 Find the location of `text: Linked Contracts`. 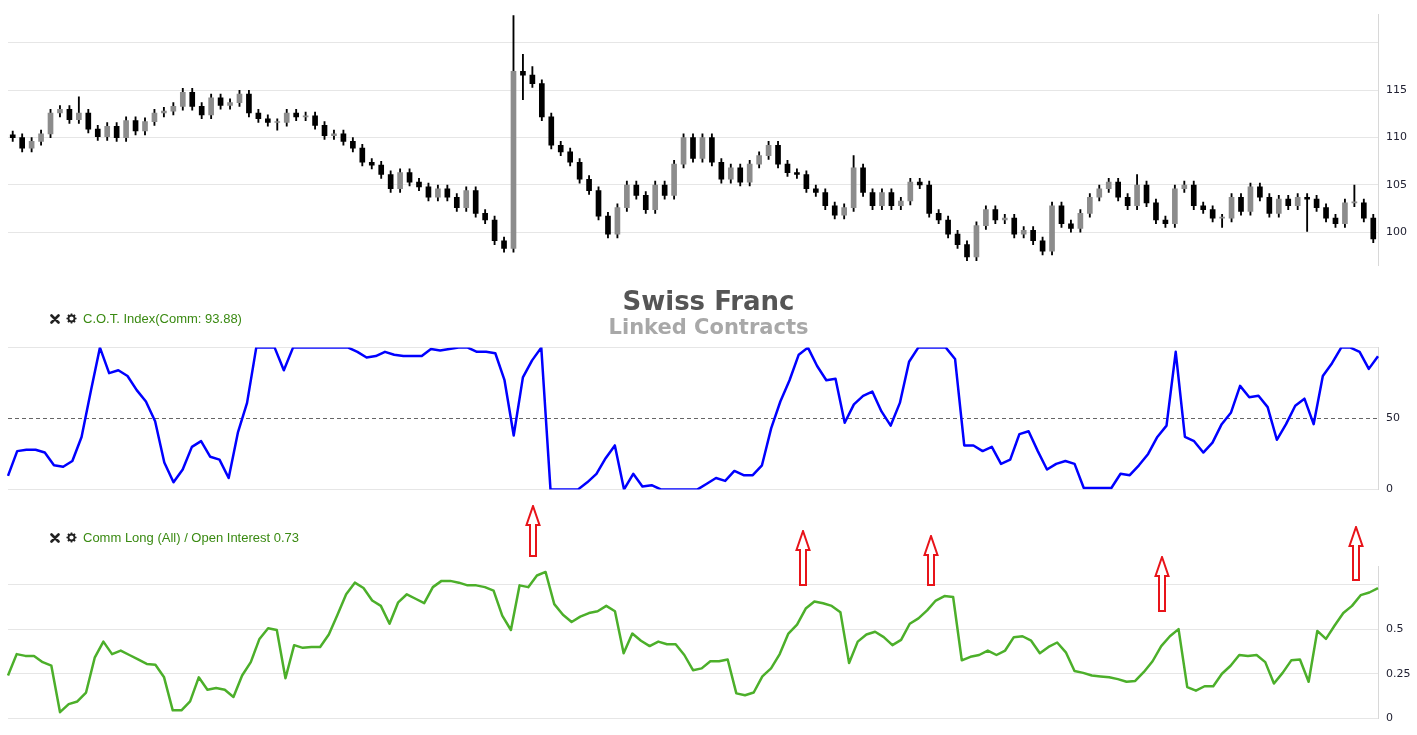

text: Linked Contracts is located at coordinates (708, 327).